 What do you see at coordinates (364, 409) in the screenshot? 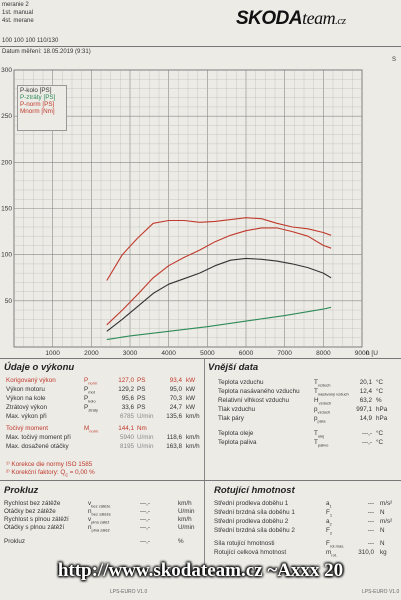
I see `row-value: 997,1` at bounding box center [364, 409].